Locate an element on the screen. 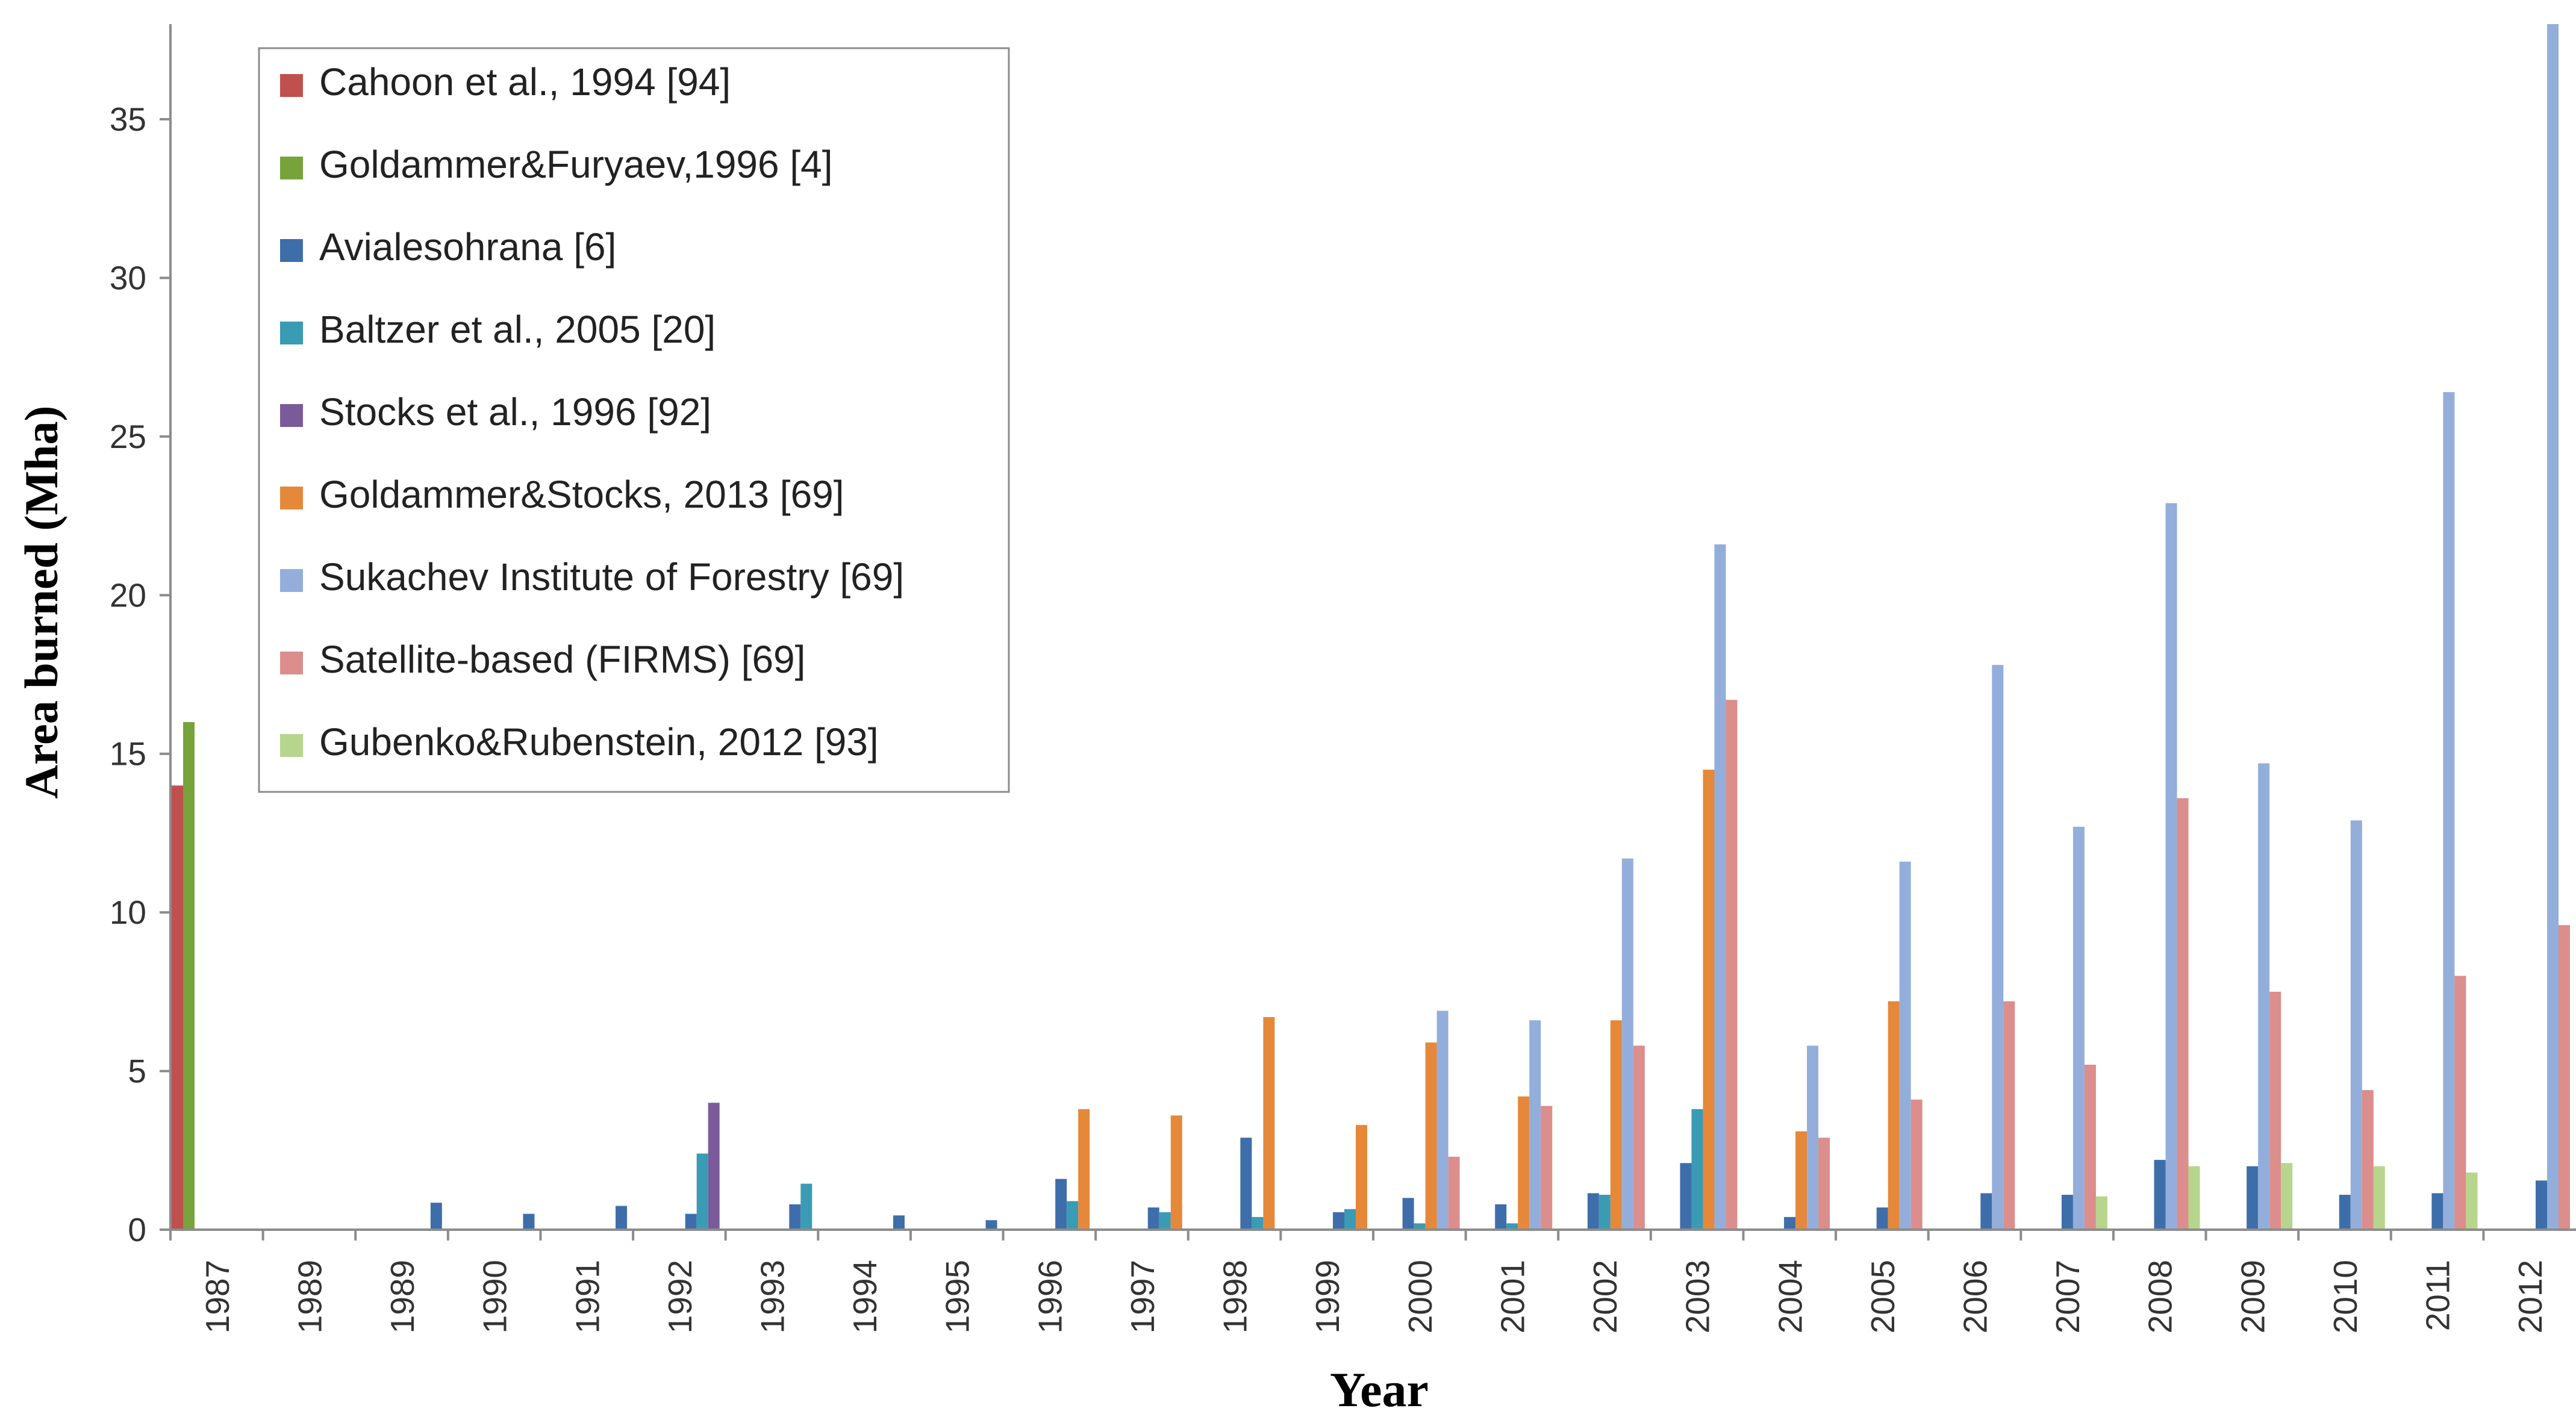 The image size is (2576, 1426). y-tick-label: 30 is located at coordinates (128, 277).